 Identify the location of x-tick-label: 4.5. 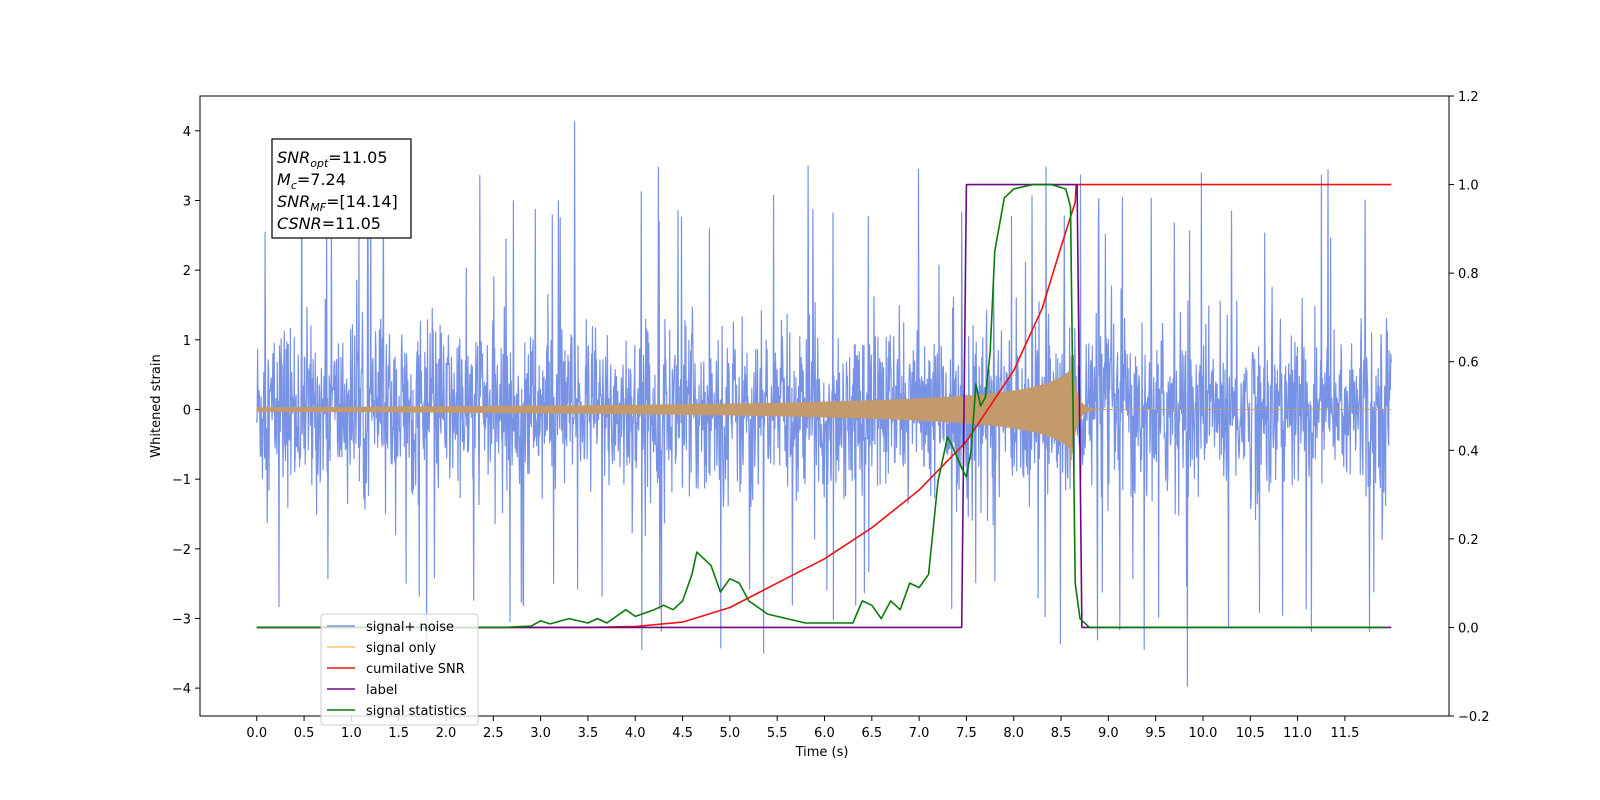
(682, 733).